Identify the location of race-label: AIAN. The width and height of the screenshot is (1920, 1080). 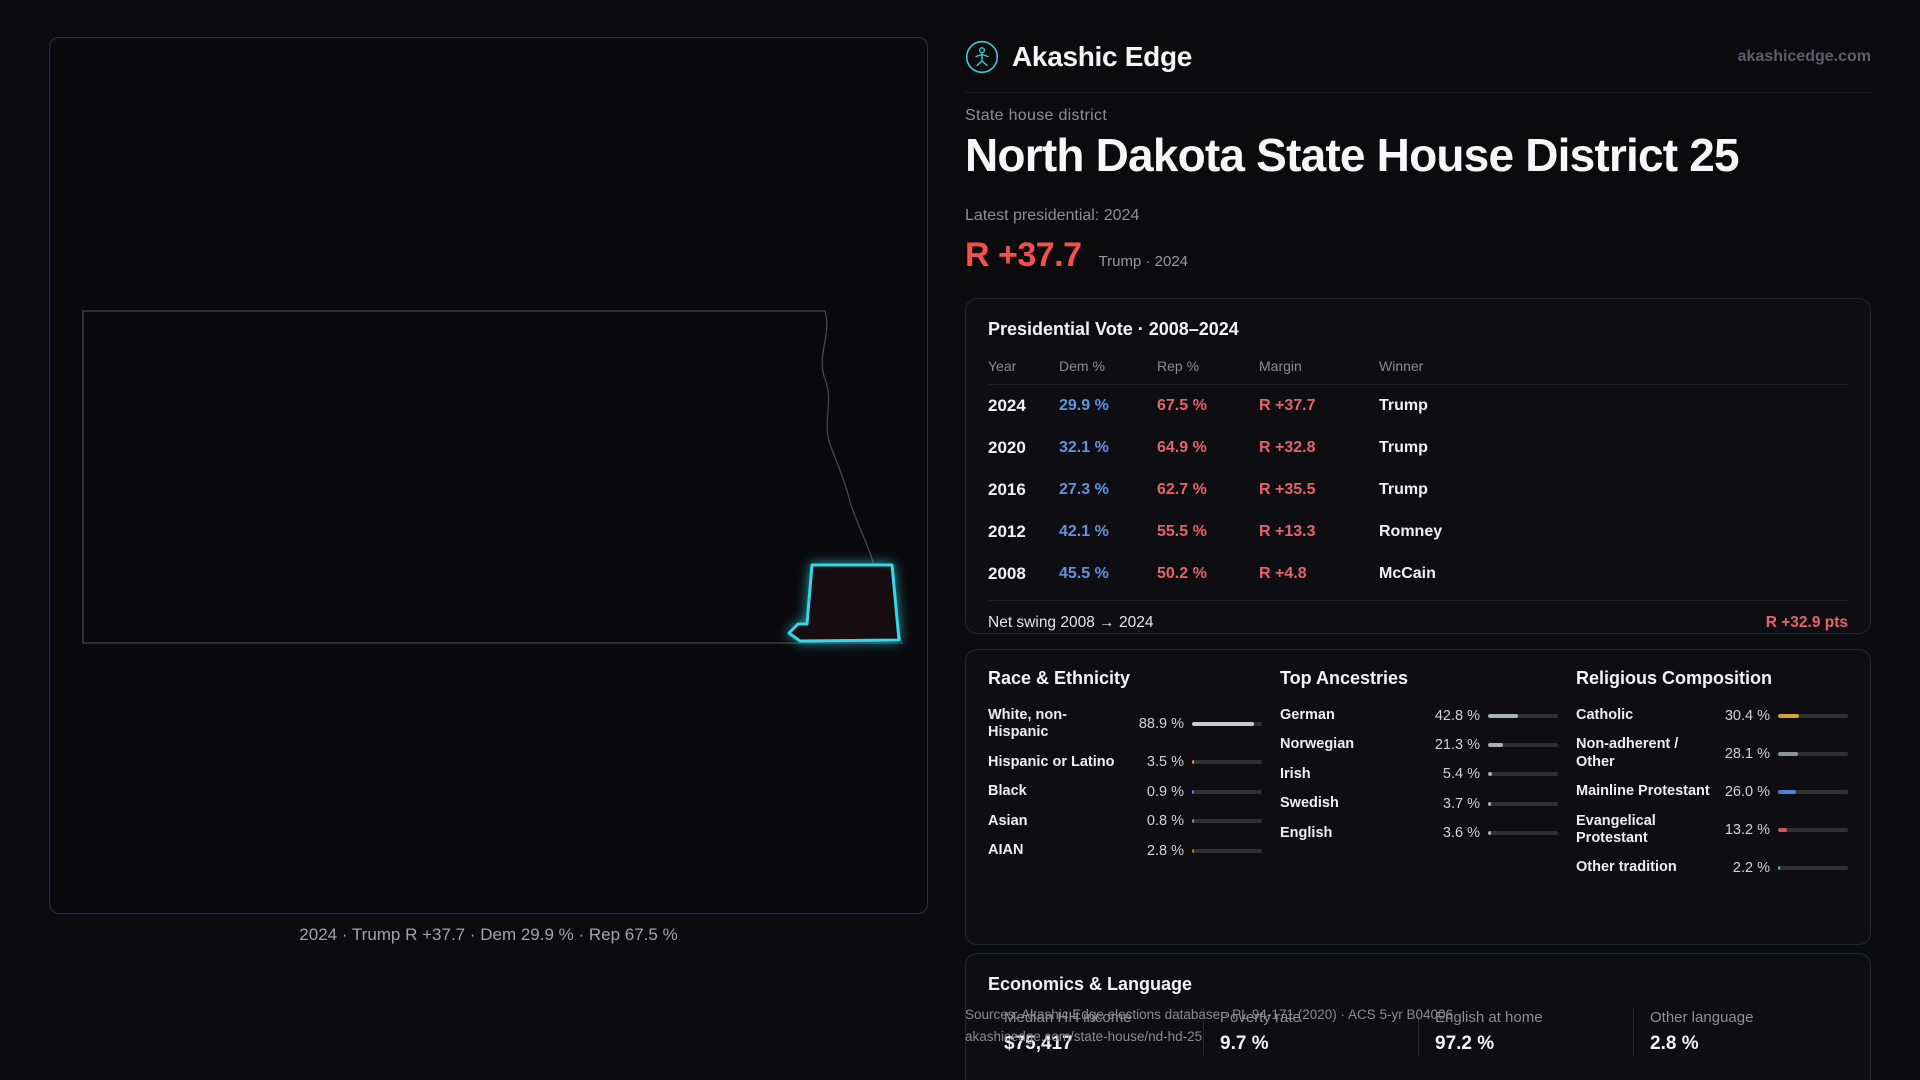
(1006, 849).